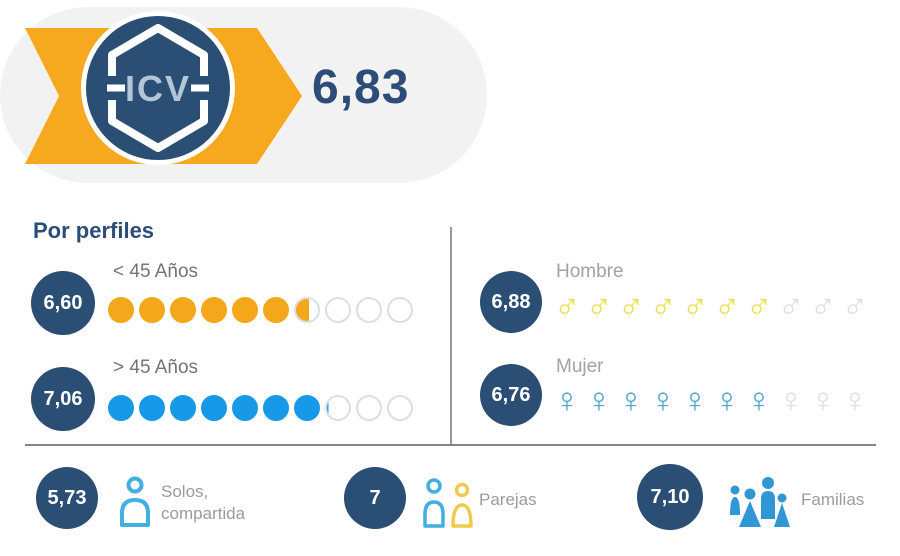 This screenshot has width=900, height=556. What do you see at coordinates (375, 498) in the screenshot?
I see `parejas-value-badge: 7` at bounding box center [375, 498].